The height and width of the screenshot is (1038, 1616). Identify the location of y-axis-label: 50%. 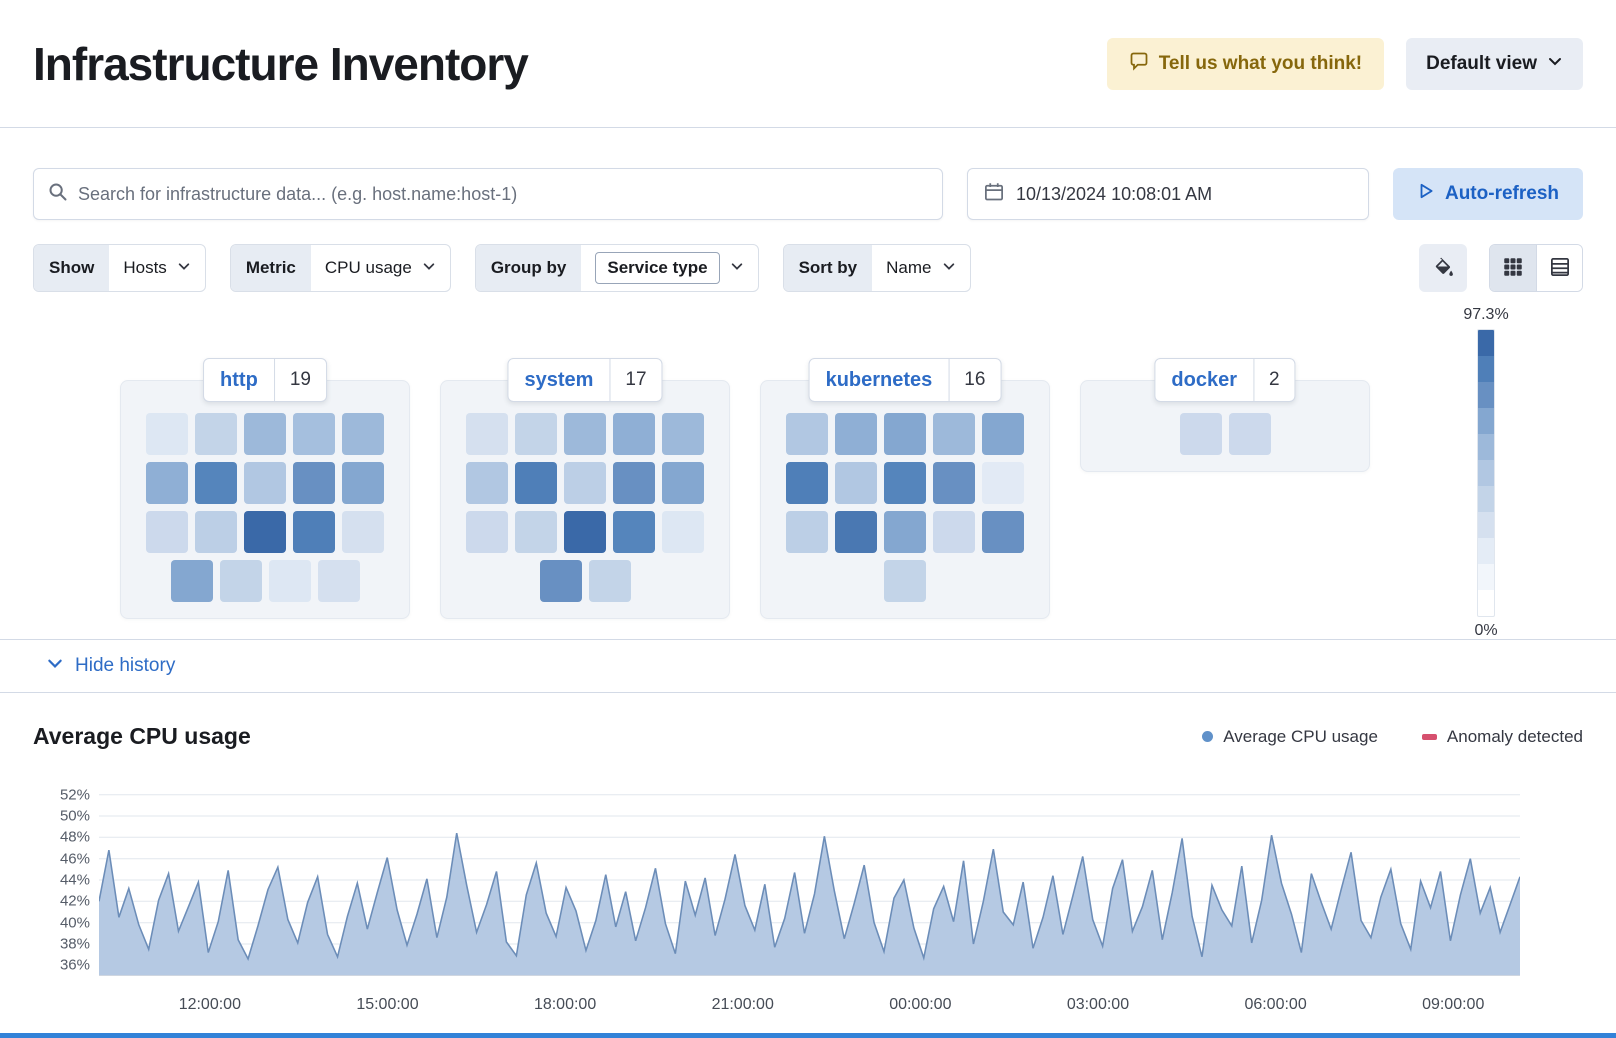
(74, 816).